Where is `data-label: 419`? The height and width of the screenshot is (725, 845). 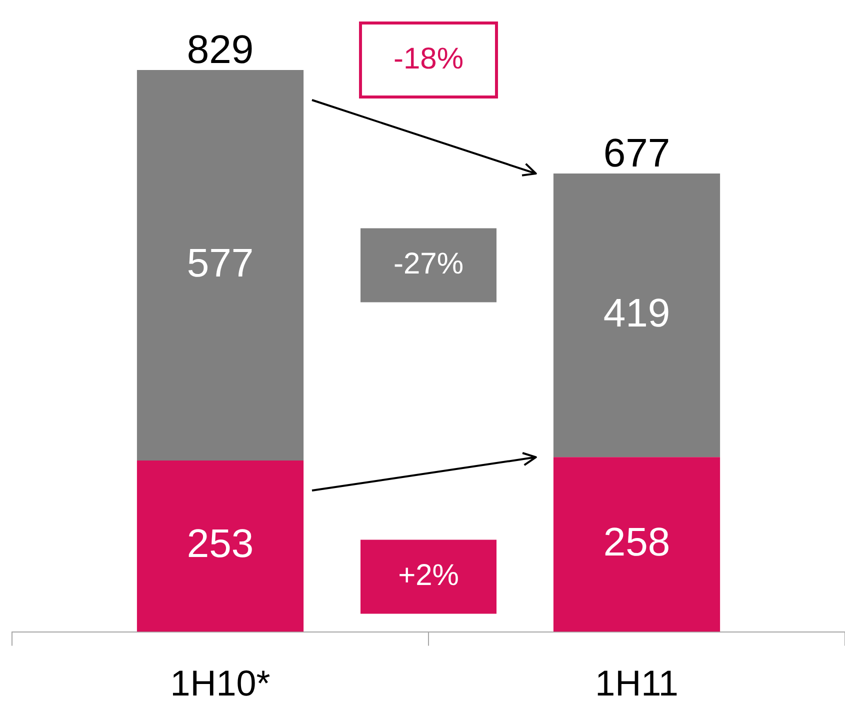
data-label: 419 is located at coordinates (636, 313).